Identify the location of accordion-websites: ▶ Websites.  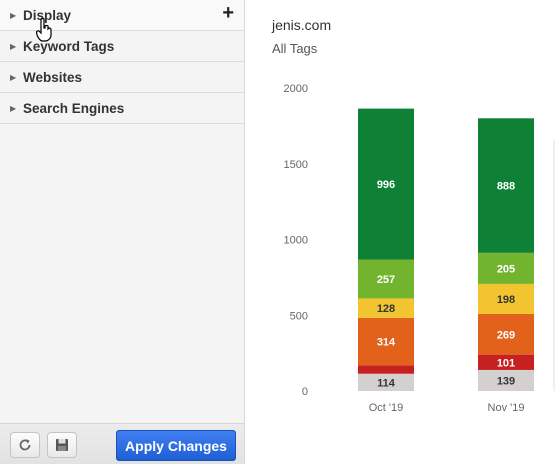
(122, 77).